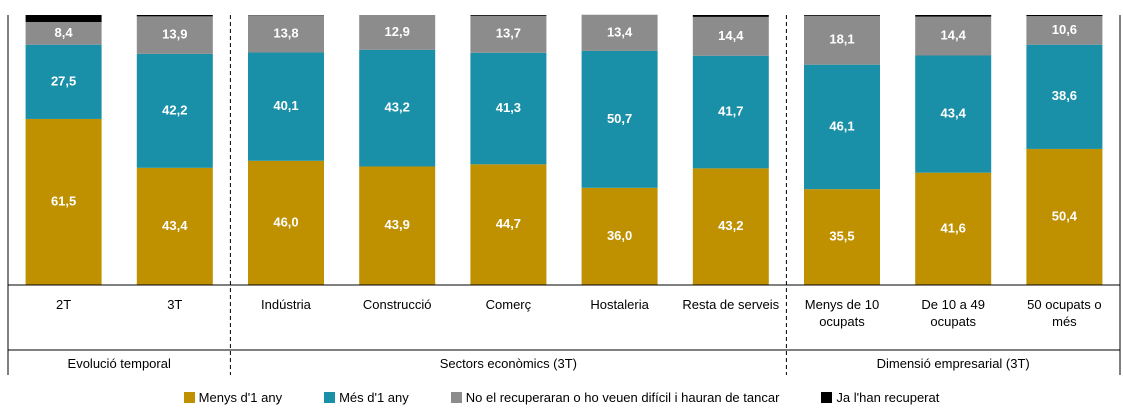 This screenshot has width=1123, height=410. I want to click on value-label: 10,6, so click(1064, 29).